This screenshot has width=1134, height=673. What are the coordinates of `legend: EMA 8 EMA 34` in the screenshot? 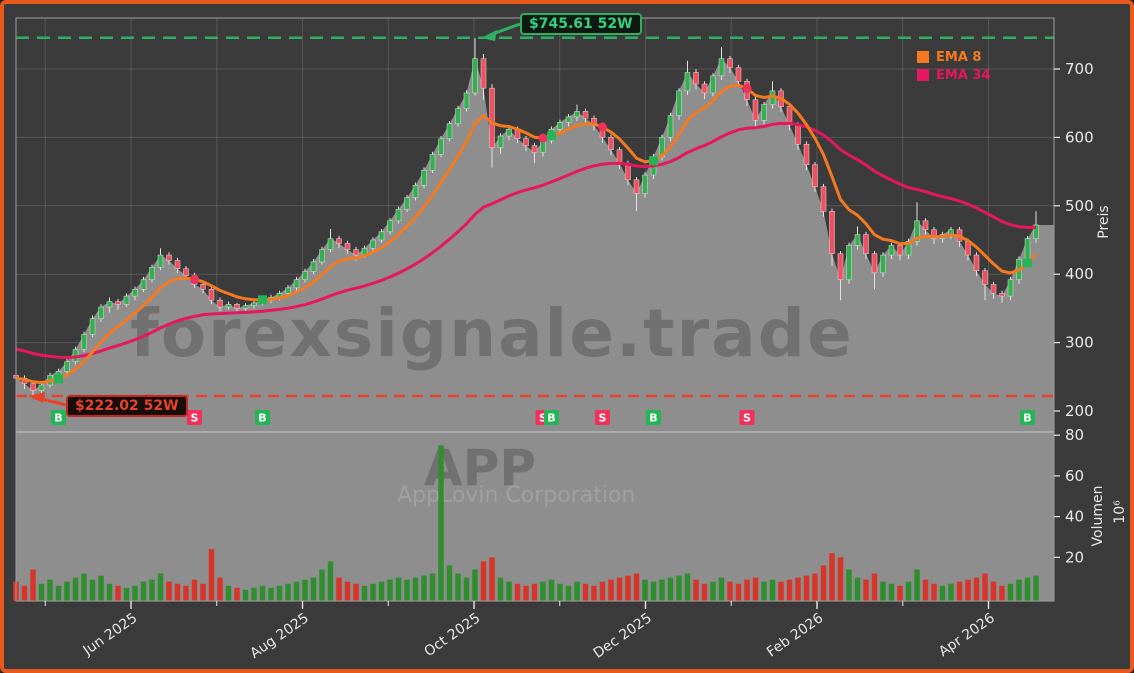 It's located at (954, 66).